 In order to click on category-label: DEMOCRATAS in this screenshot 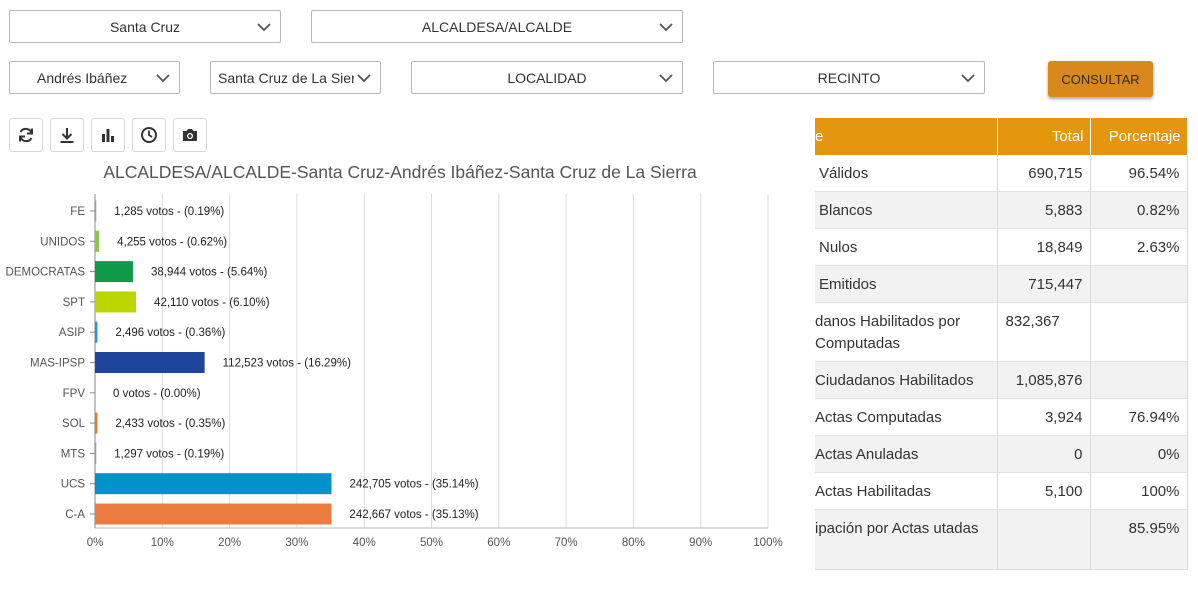, I will do `click(46, 273)`.